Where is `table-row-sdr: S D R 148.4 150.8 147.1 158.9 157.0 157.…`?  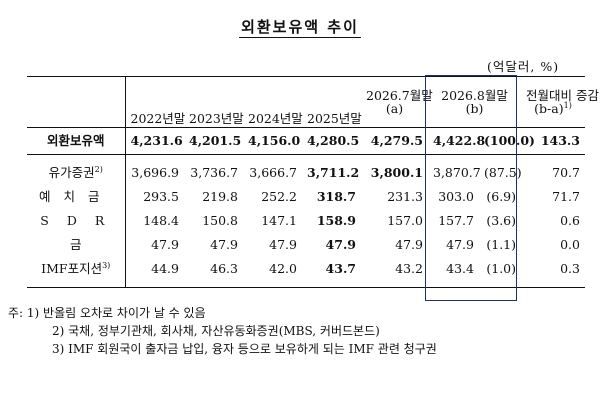
table-row-sdr: S D R 148.4 150.8 147.1 158.9 157.0 157.… is located at coordinates (306, 221).